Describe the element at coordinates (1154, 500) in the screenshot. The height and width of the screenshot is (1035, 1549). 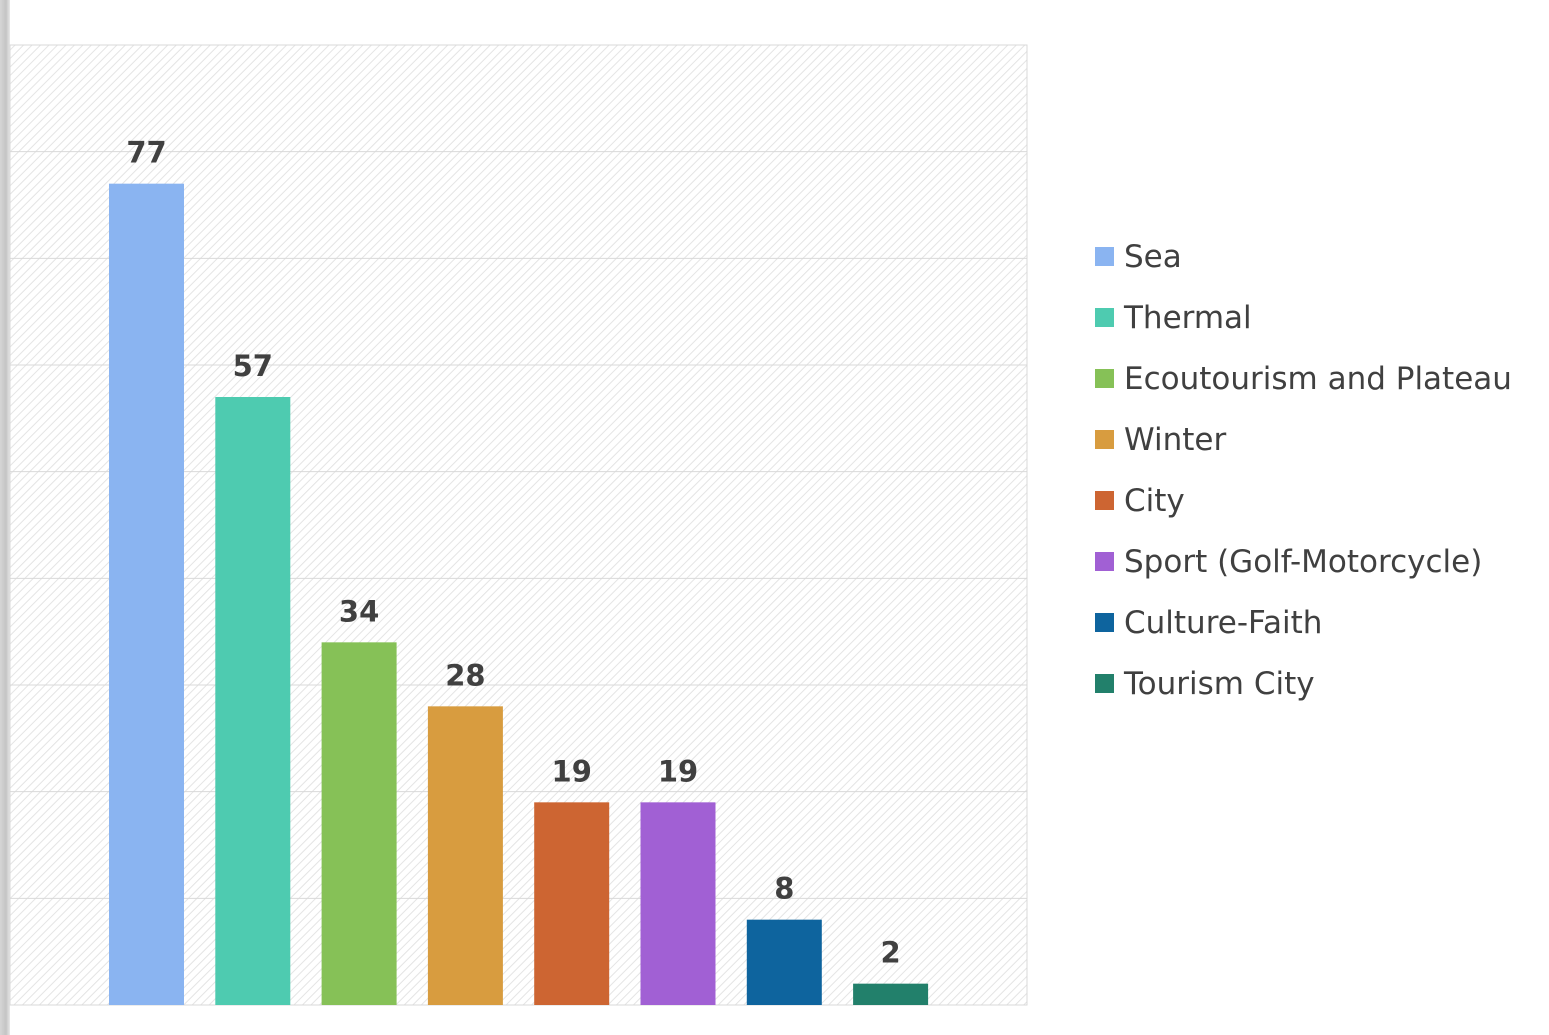
I see `legend-label: City` at that location.